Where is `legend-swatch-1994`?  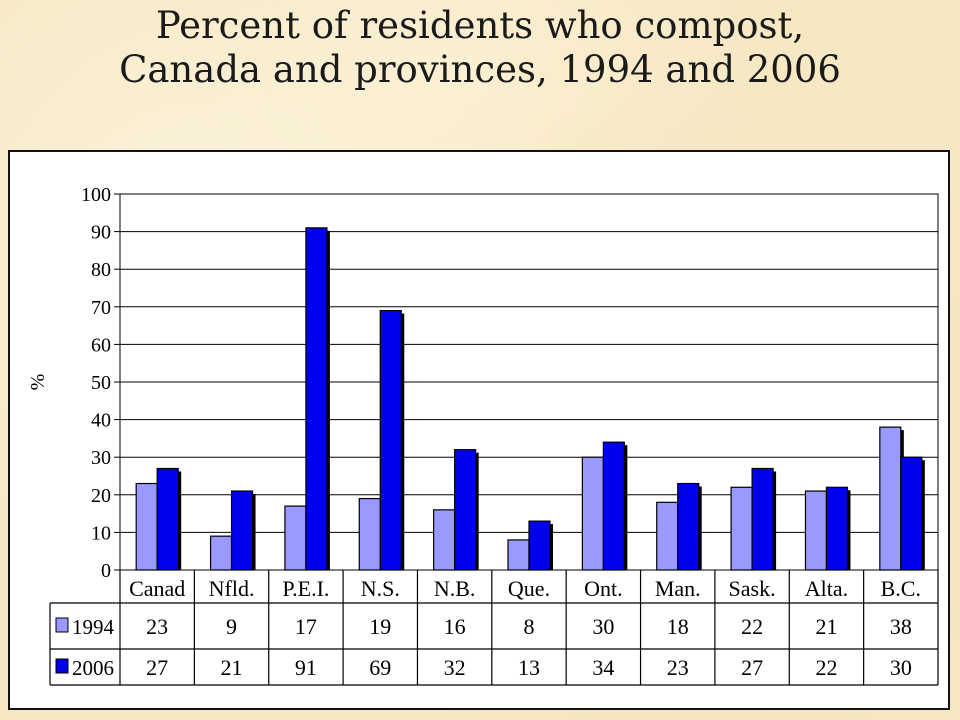
legend-swatch-1994 is located at coordinates (62, 625).